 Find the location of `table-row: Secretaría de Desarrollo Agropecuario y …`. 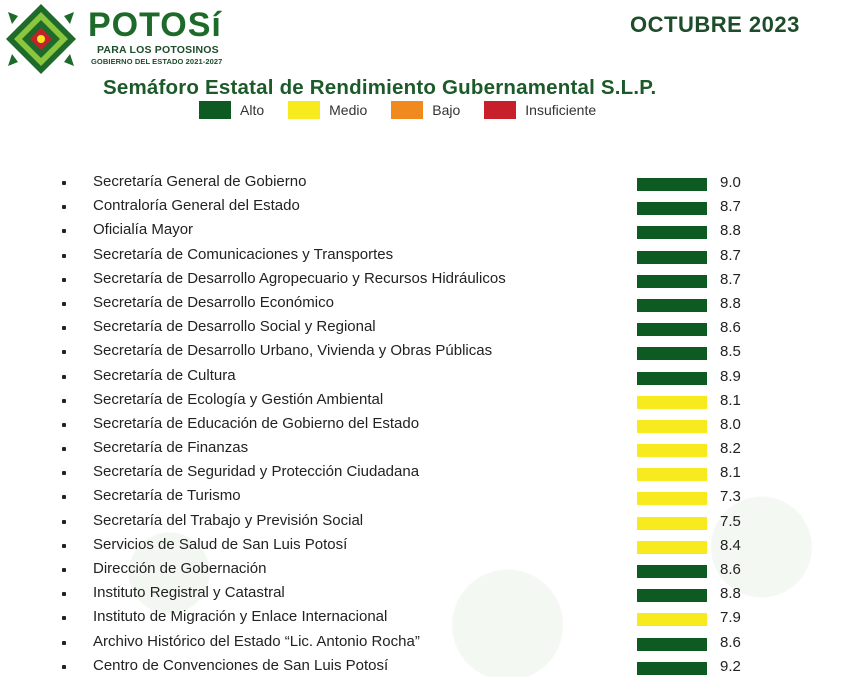

table-row: Secretaría de Desarrollo Agropecuario y … is located at coordinates (423, 281).